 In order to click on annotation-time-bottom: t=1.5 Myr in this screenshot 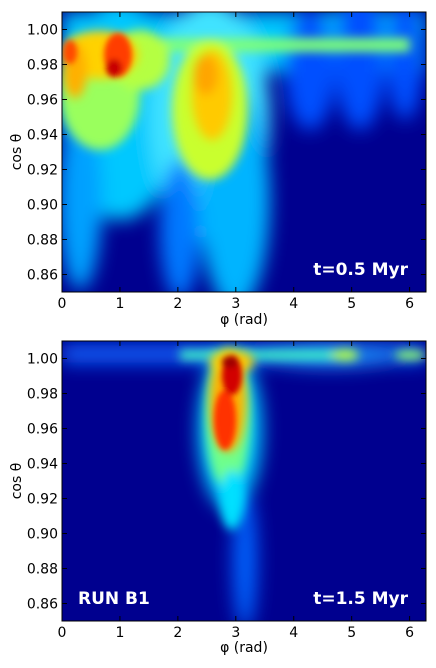, I will do `click(360, 599)`.